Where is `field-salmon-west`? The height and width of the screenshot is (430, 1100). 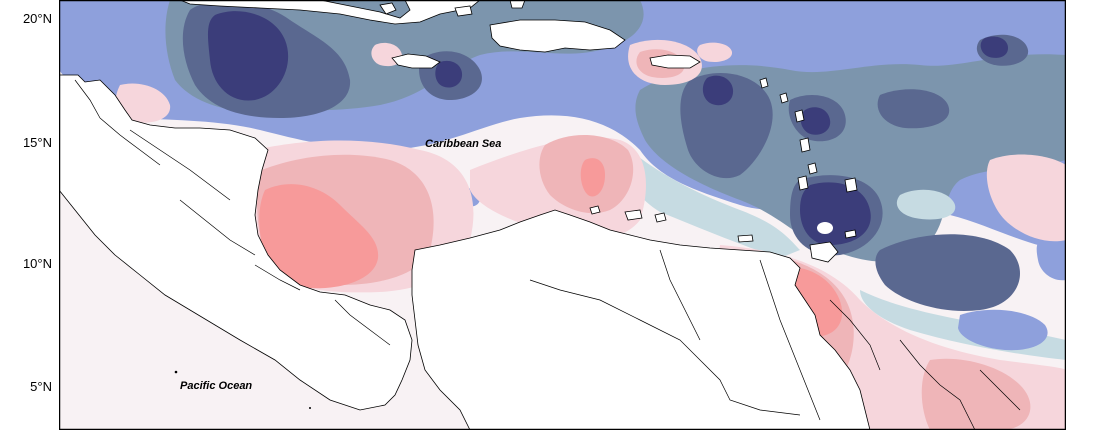 field-salmon-west is located at coordinates (319, 236).